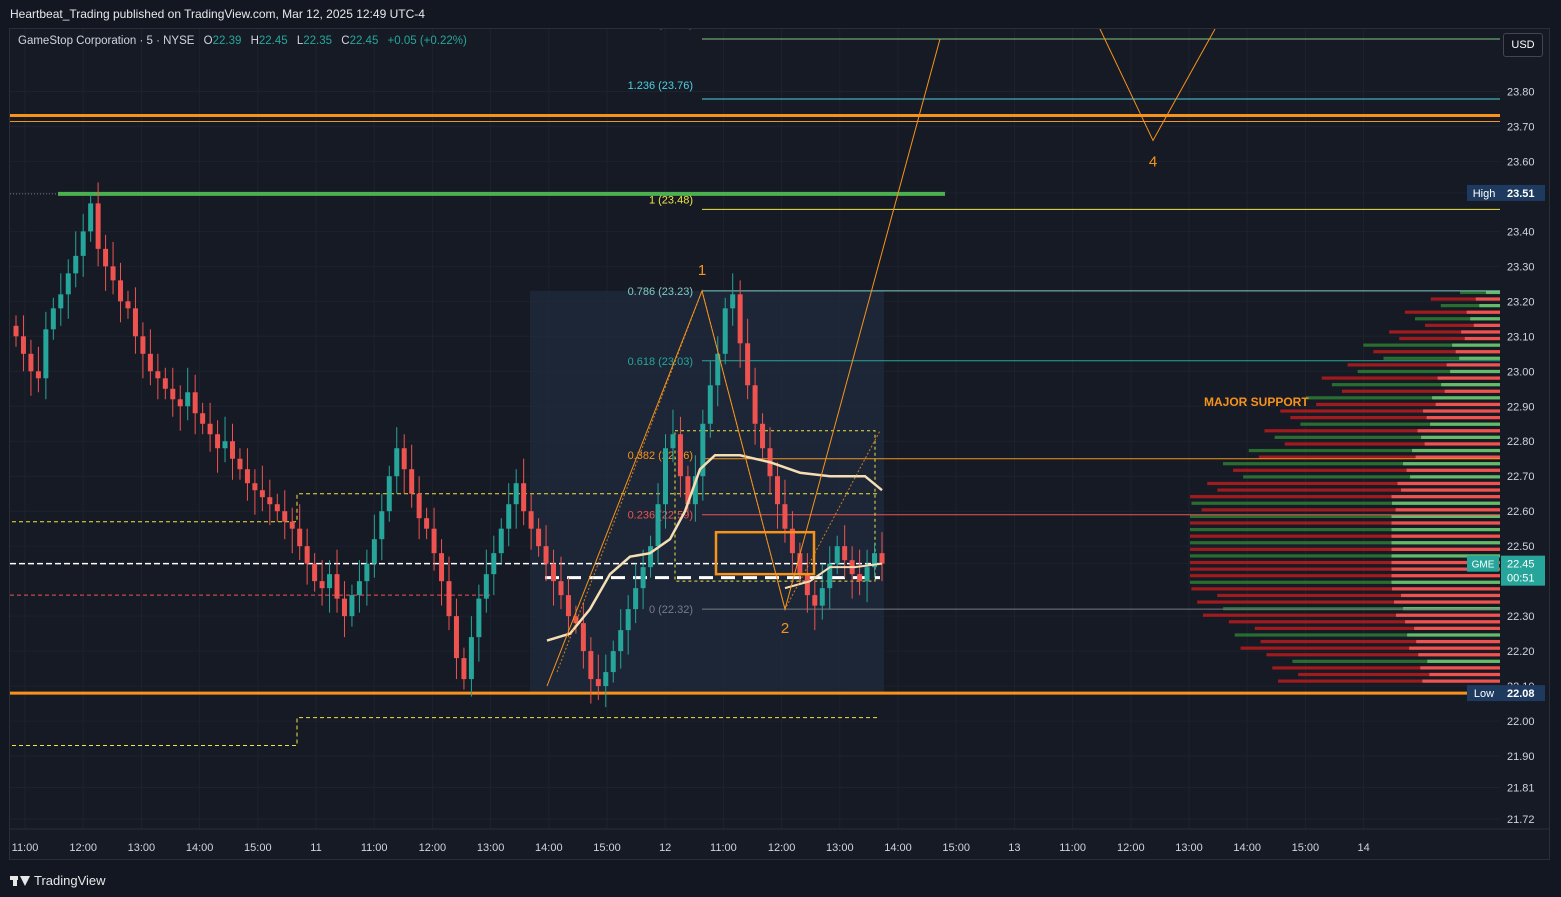 The height and width of the screenshot is (897, 1561). Describe the element at coordinates (671, 200) in the screenshot. I see `fib-label: 1 (23.48)` at that location.